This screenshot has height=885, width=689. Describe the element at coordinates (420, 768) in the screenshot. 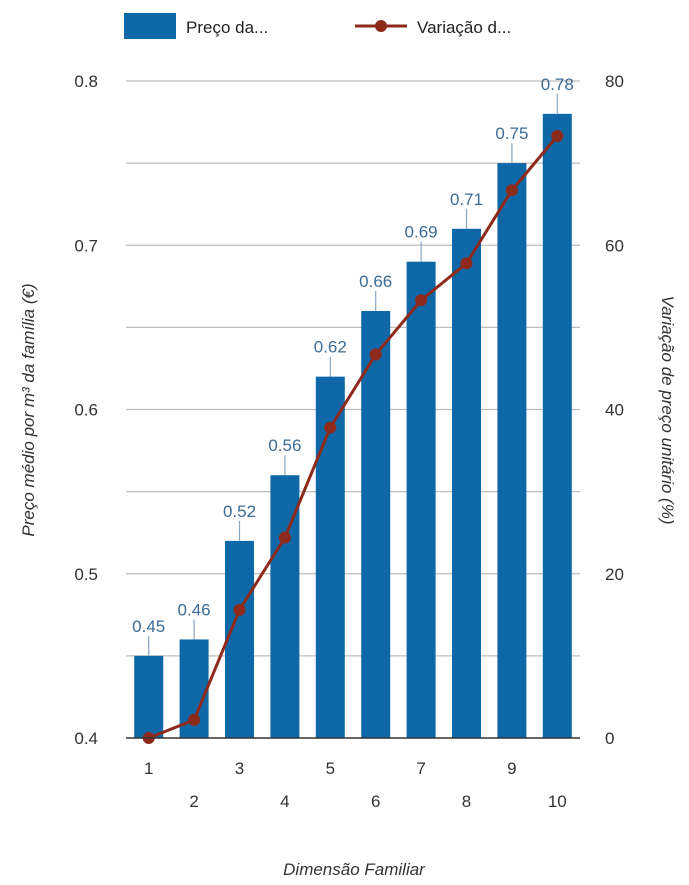

I see `x-tick-label: 7` at that location.